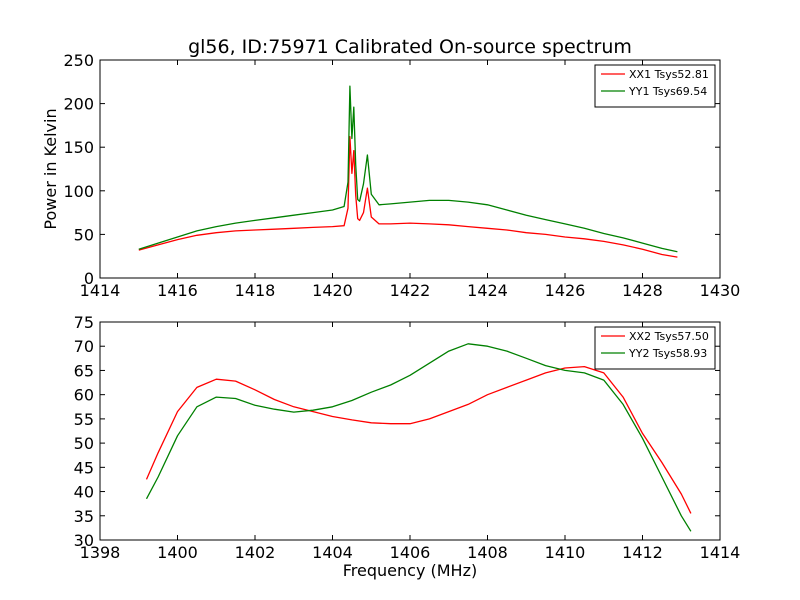  Describe the element at coordinates (177, 290) in the screenshot. I see `x-tick-label-top: 1416` at that location.